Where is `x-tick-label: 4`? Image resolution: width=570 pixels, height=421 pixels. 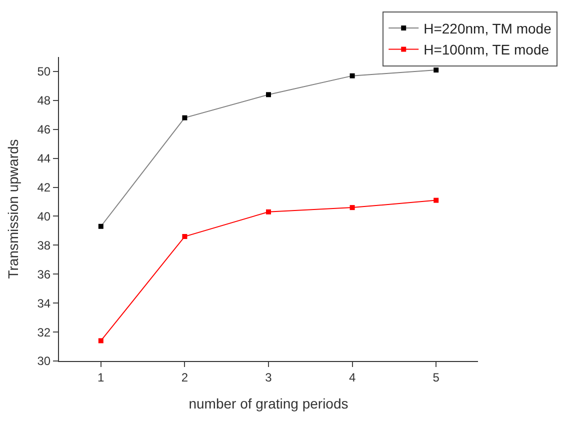 x-tick-label: 4 is located at coordinates (352, 377).